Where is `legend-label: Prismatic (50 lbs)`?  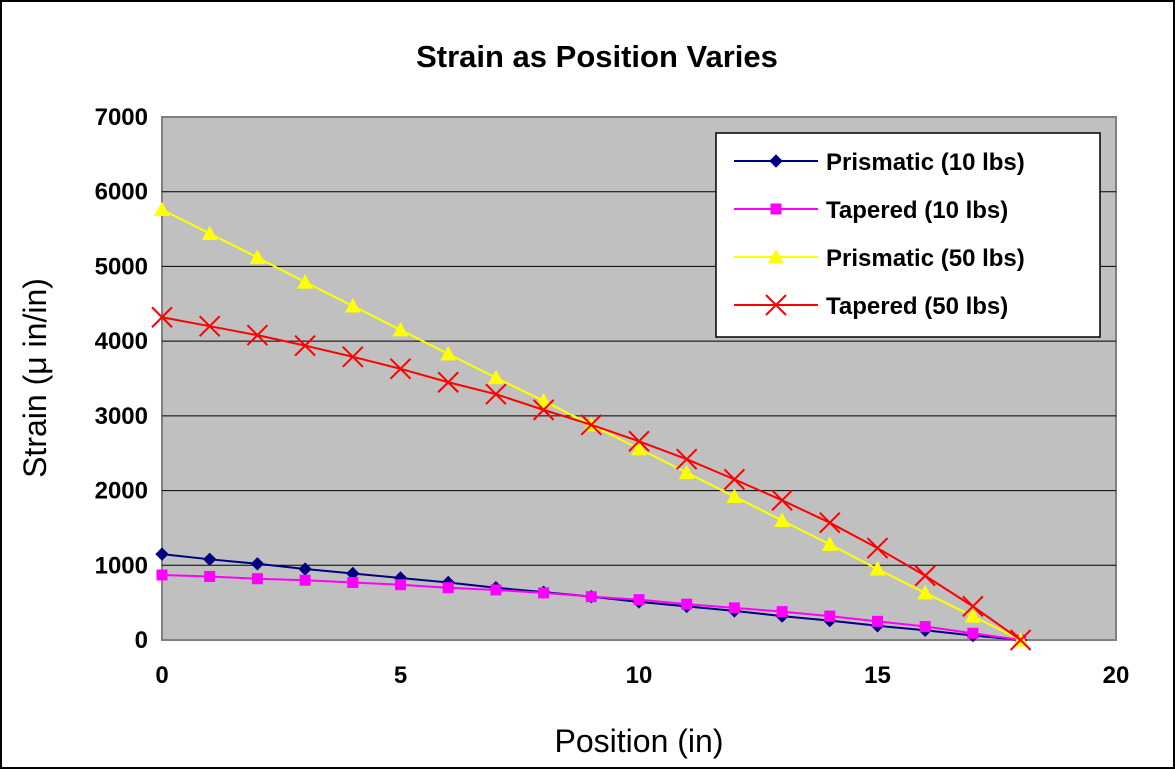
legend-label: Prismatic (50 lbs) is located at coordinates (925, 258).